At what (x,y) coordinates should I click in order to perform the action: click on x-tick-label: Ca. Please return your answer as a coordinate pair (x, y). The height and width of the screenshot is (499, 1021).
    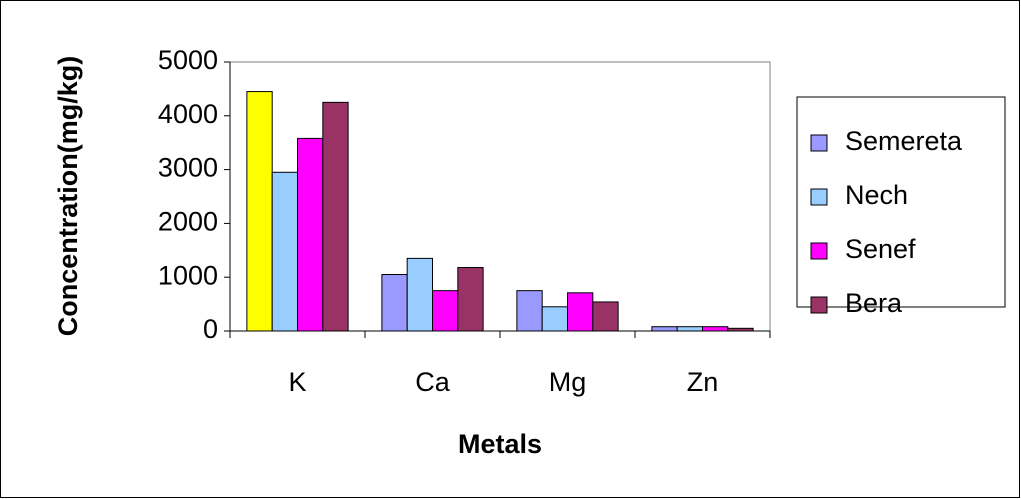
    Looking at the image, I should click on (432, 382).